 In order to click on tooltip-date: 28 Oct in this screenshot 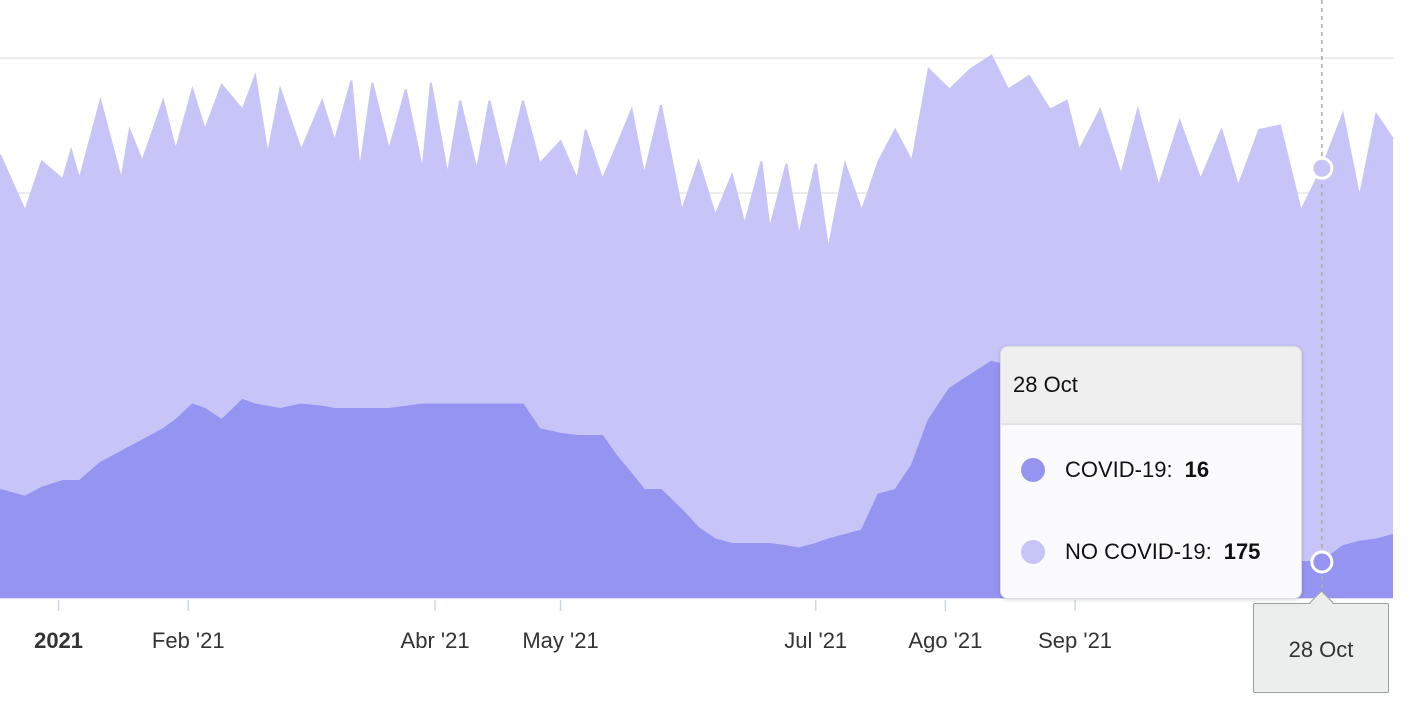, I will do `click(1151, 386)`.